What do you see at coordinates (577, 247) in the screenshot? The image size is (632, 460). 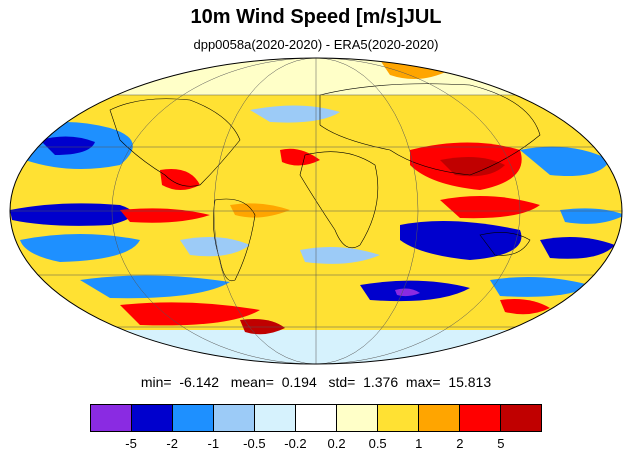 I see `field-tasman-deepblue` at bounding box center [577, 247].